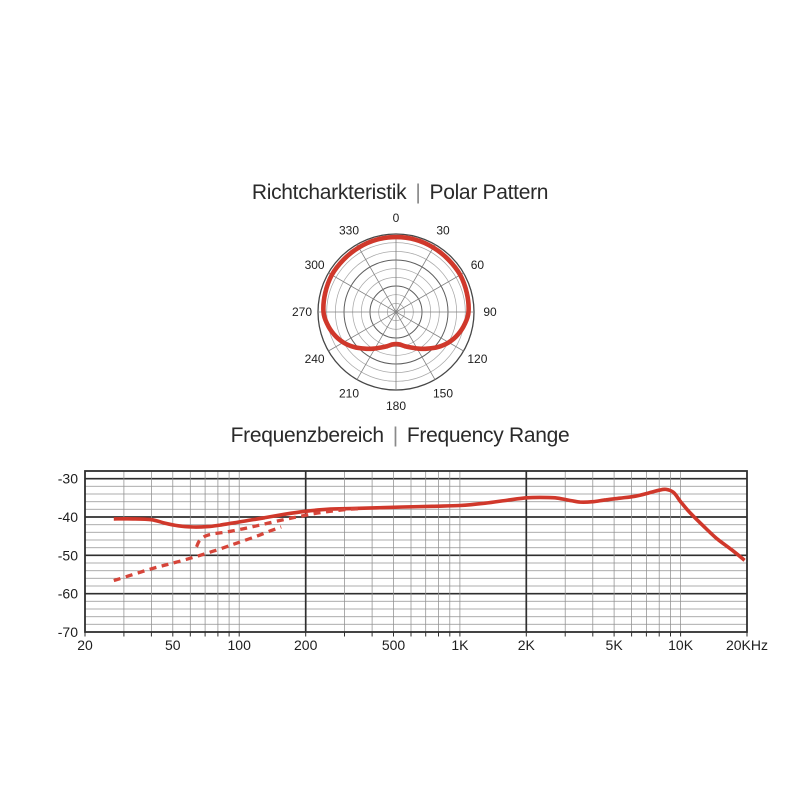 The image size is (800, 800). I want to click on cardioid-curve, so click(396, 293).